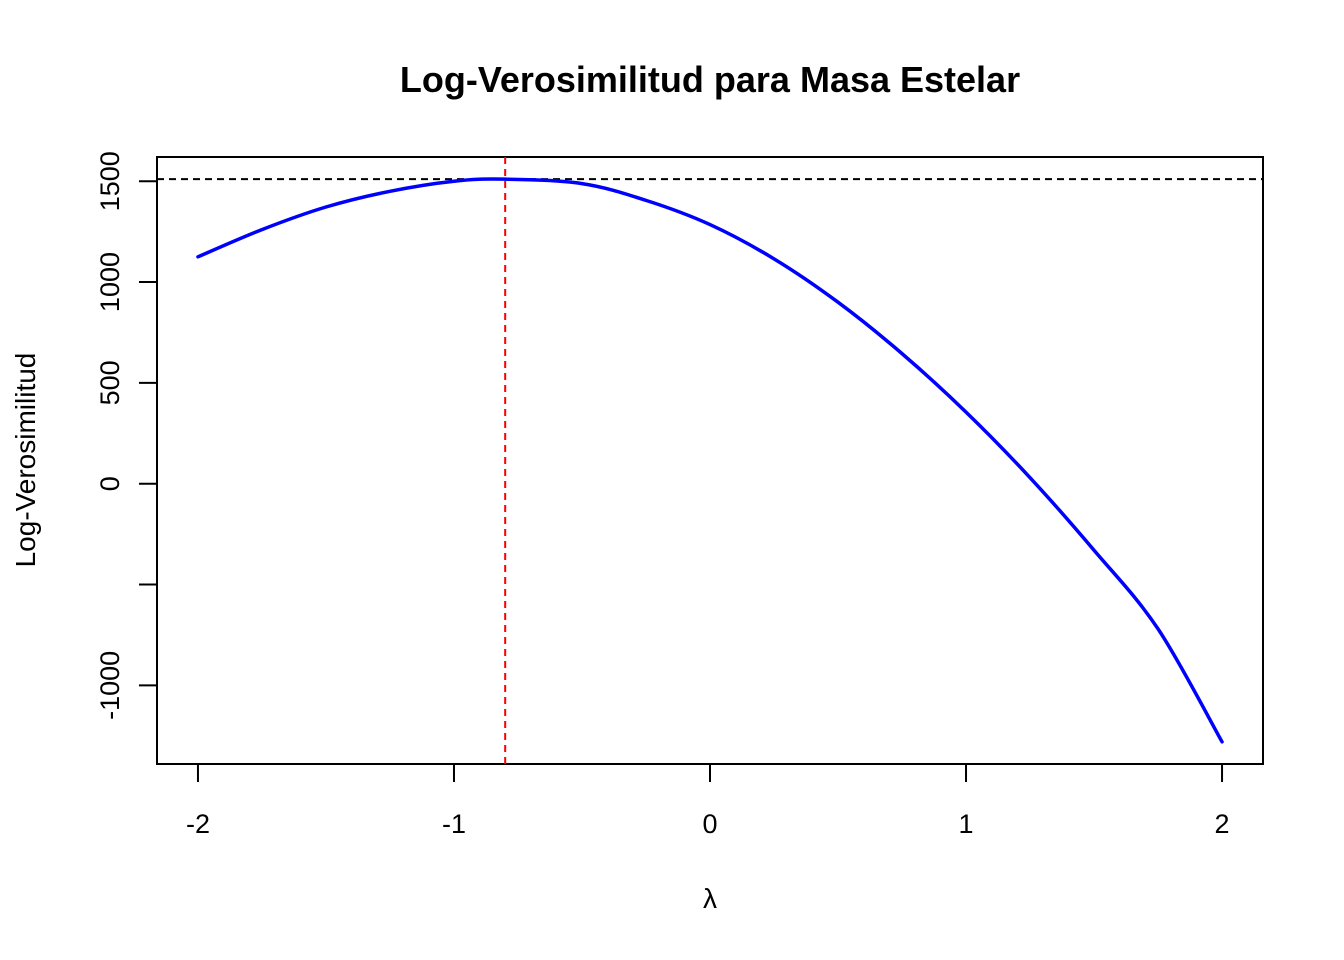 This screenshot has height=960, width=1344. What do you see at coordinates (966, 824) in the screenshot?
I see `x-tick-label: 1` at bounding box center [966, 824].